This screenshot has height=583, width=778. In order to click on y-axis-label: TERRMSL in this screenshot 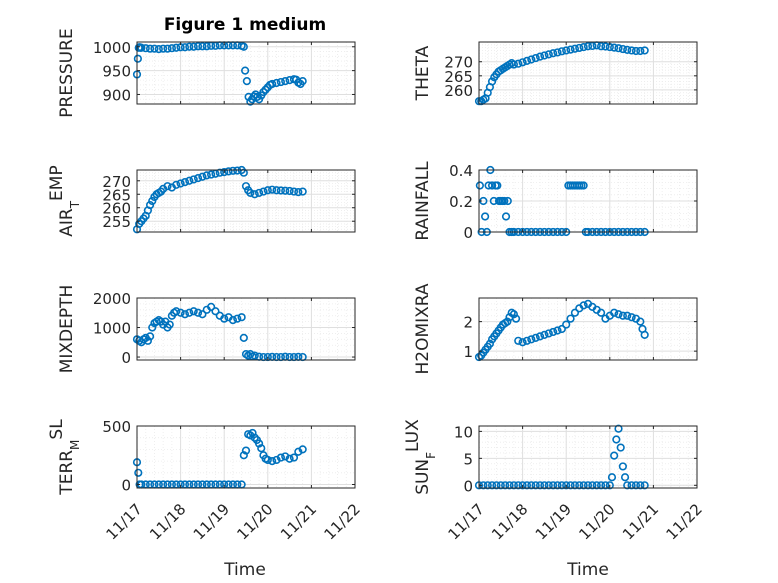, I will do `click(64, 457)`.